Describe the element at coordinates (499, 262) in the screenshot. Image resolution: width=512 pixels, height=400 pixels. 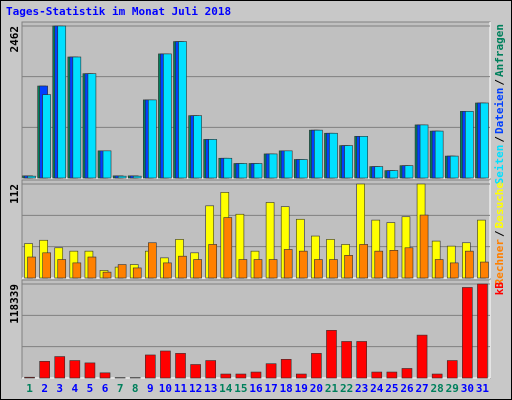
I see `legend-label: Rechner` at that location.